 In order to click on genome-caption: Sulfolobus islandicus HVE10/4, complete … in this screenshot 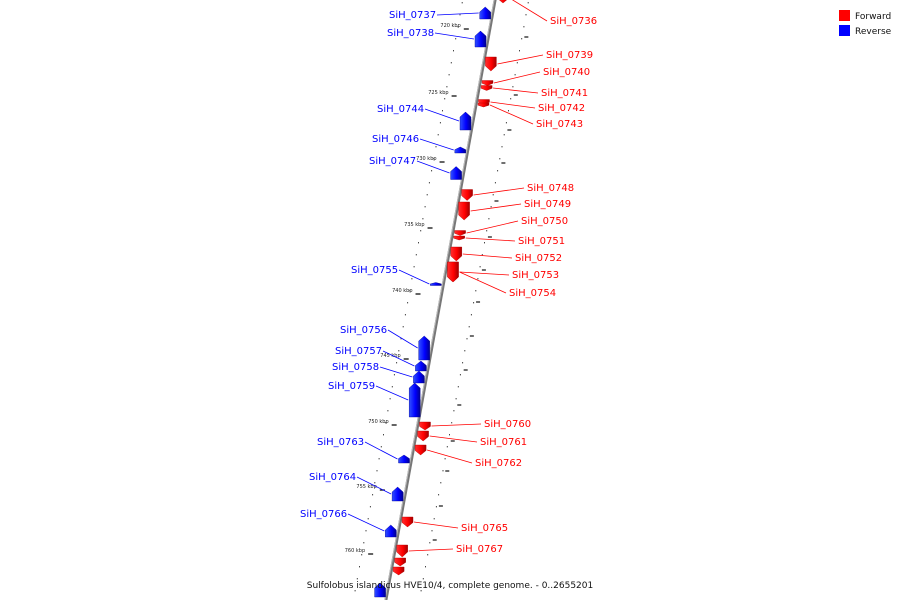, I will do `click(450, 586)`.